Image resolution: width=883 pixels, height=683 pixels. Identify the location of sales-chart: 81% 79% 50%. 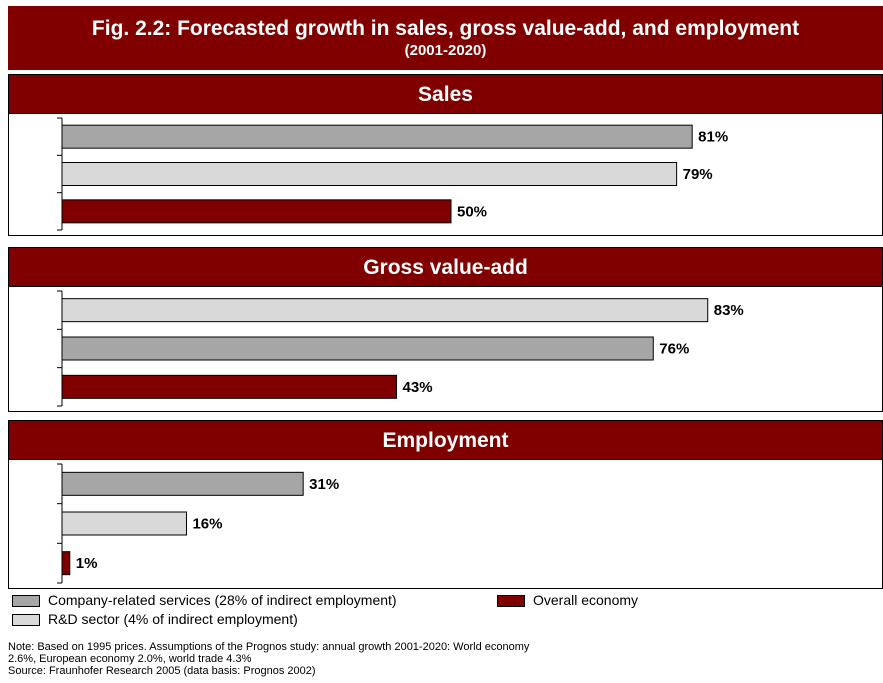
(392, 174).